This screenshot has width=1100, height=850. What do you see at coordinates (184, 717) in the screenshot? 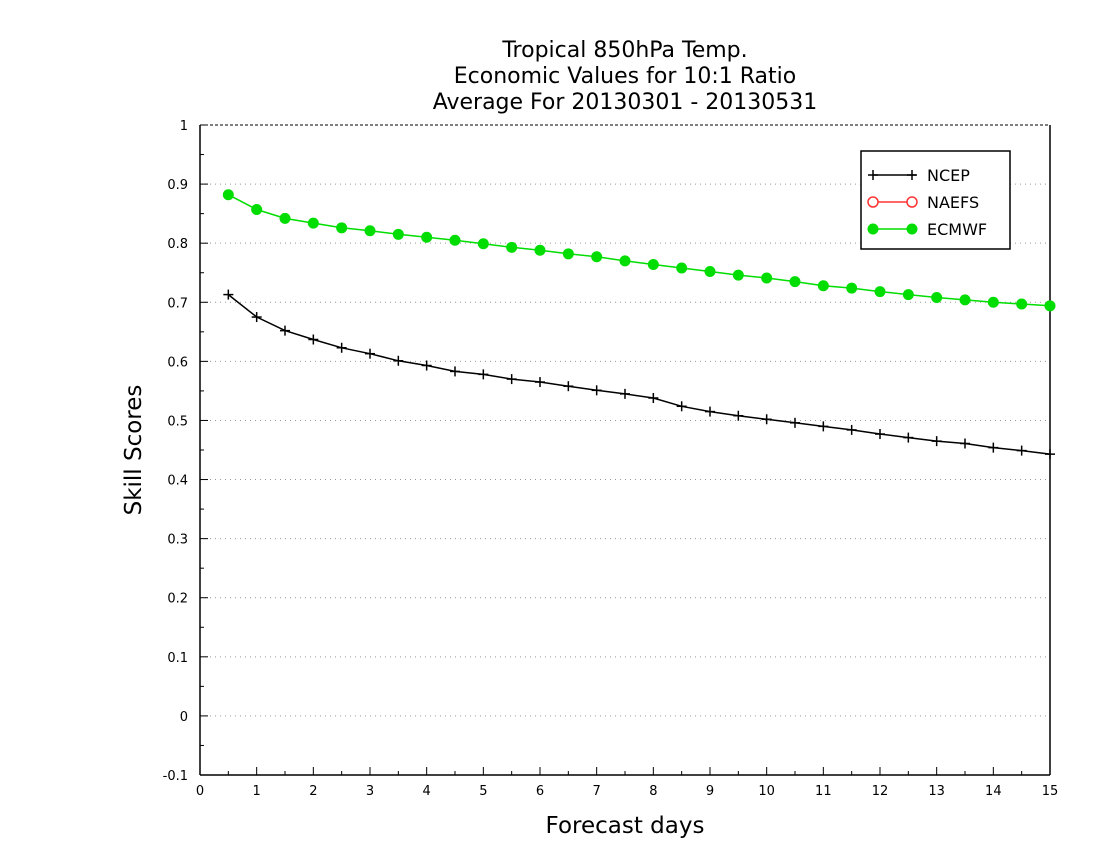
I see `y-tick-label-1: 0` at bounding box center [184, 717].